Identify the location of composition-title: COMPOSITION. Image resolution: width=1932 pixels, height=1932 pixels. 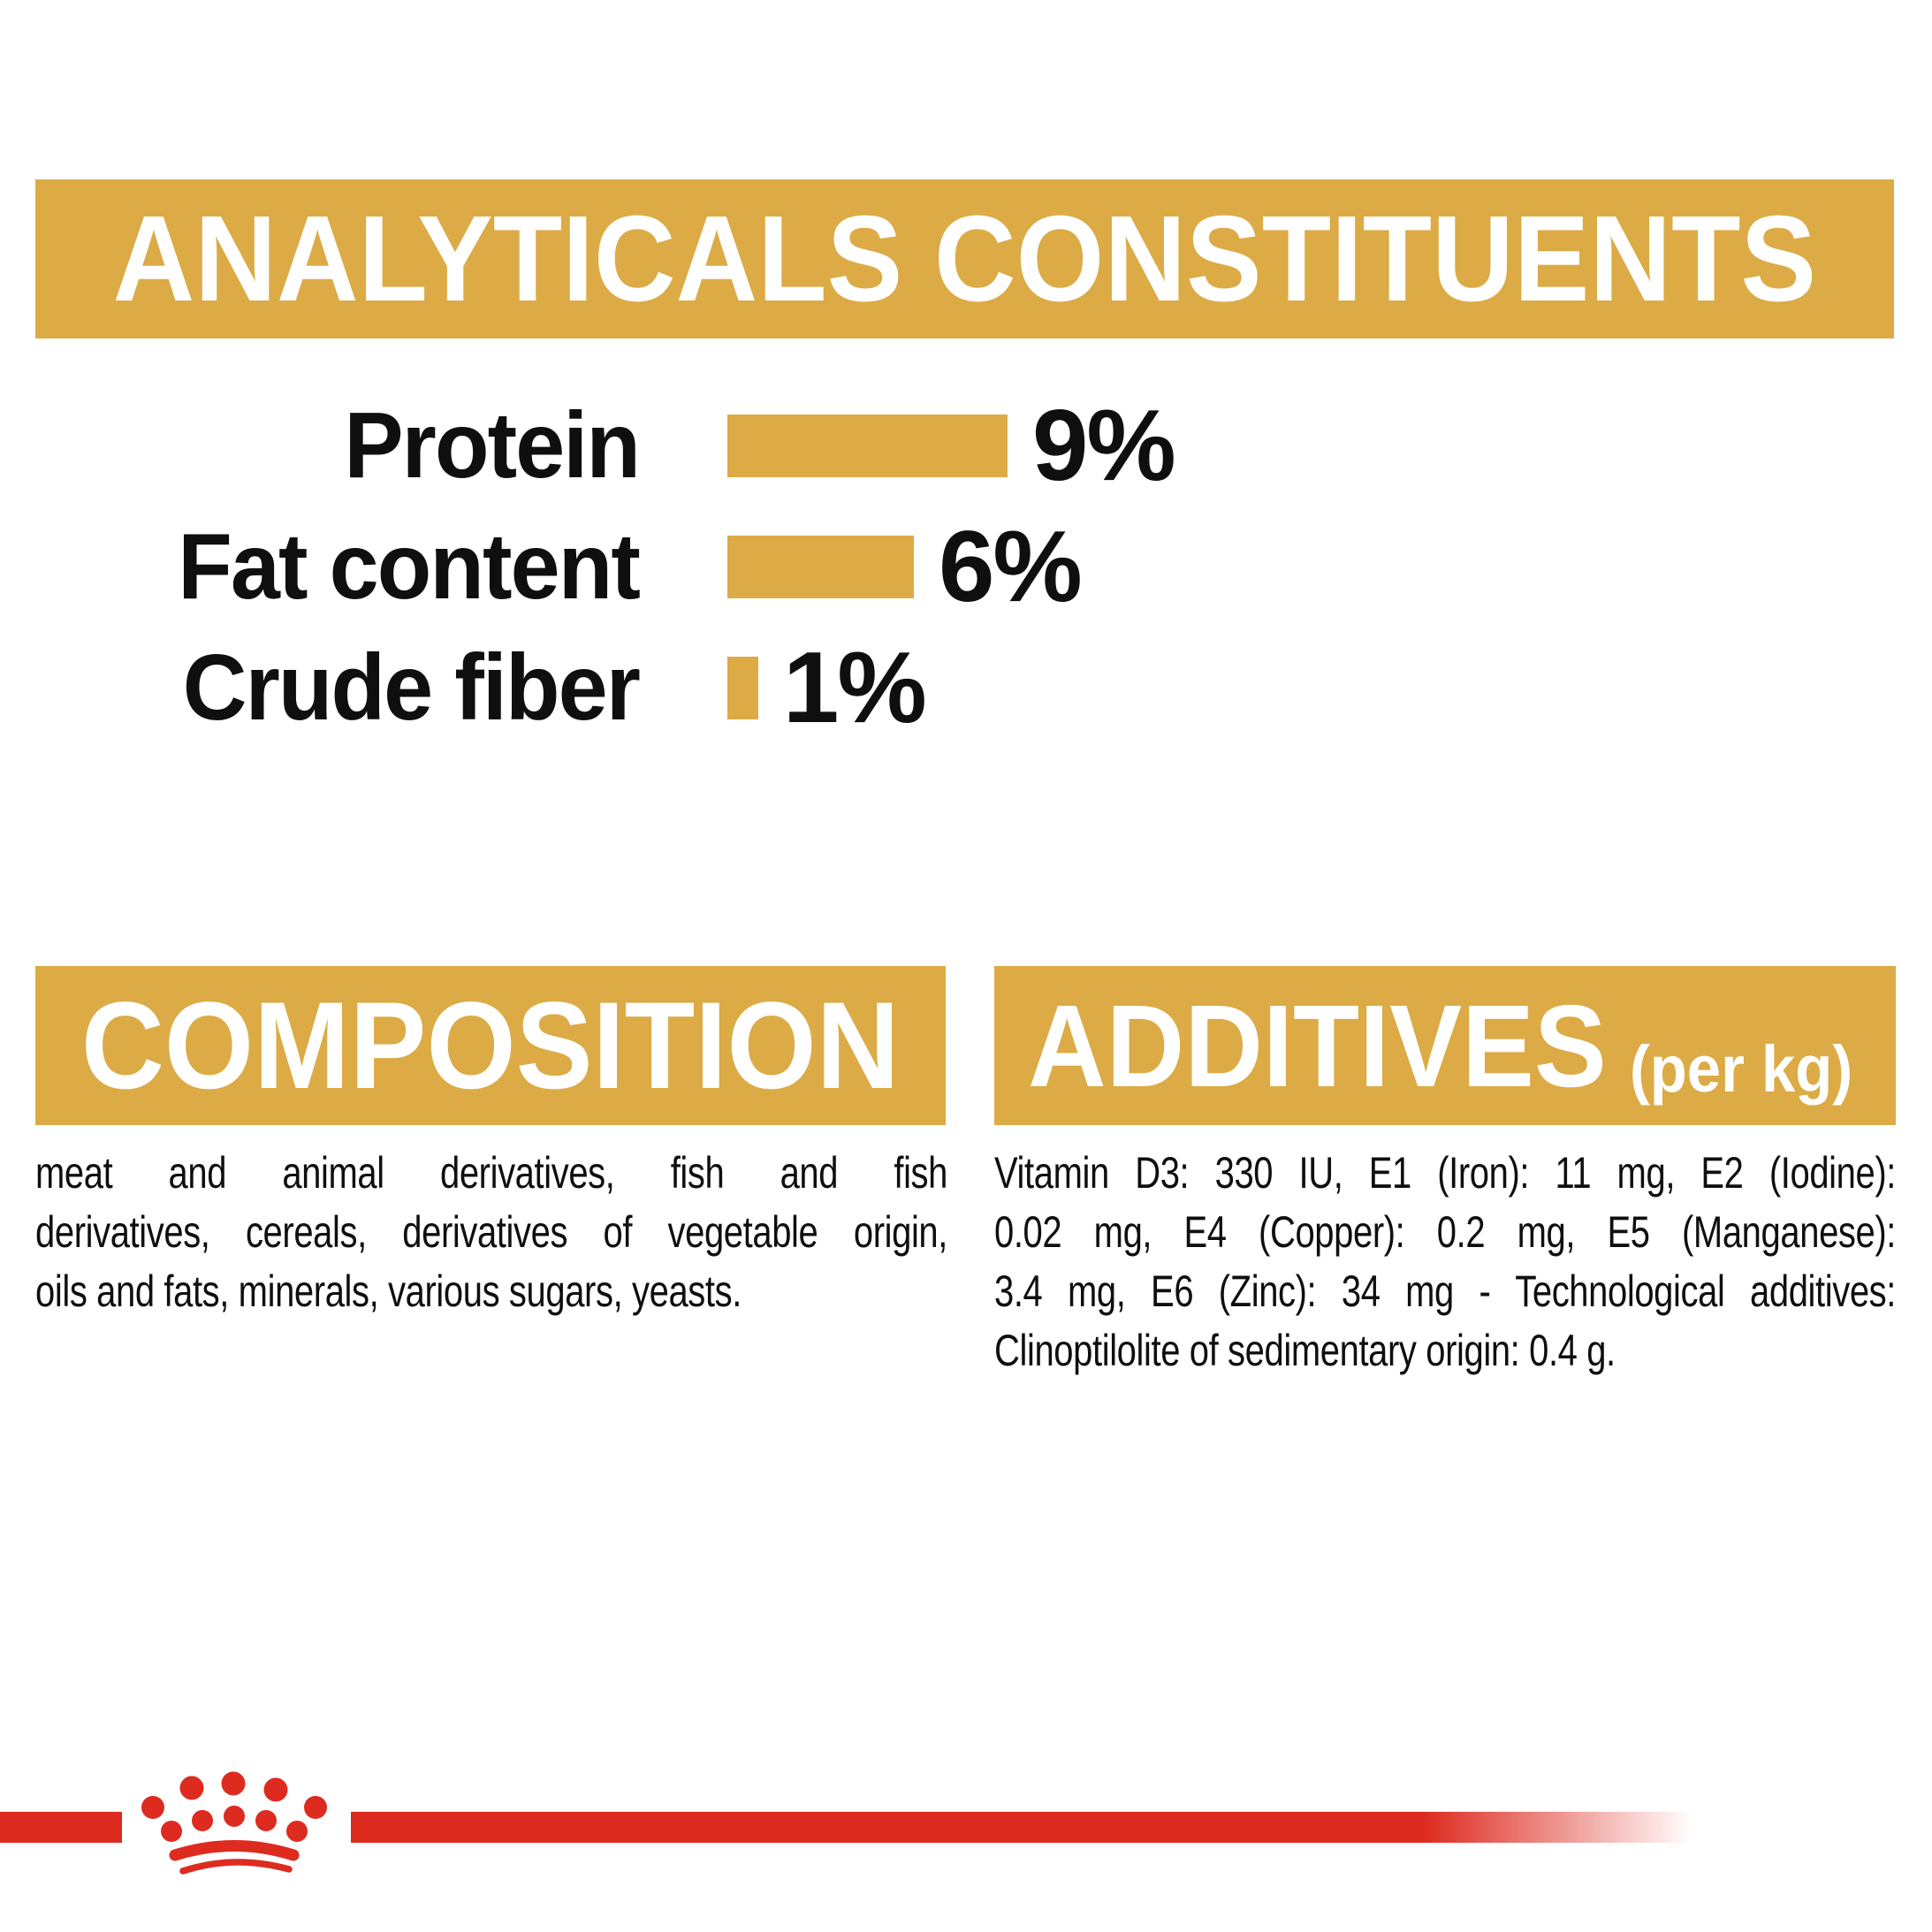
(491, 1045).